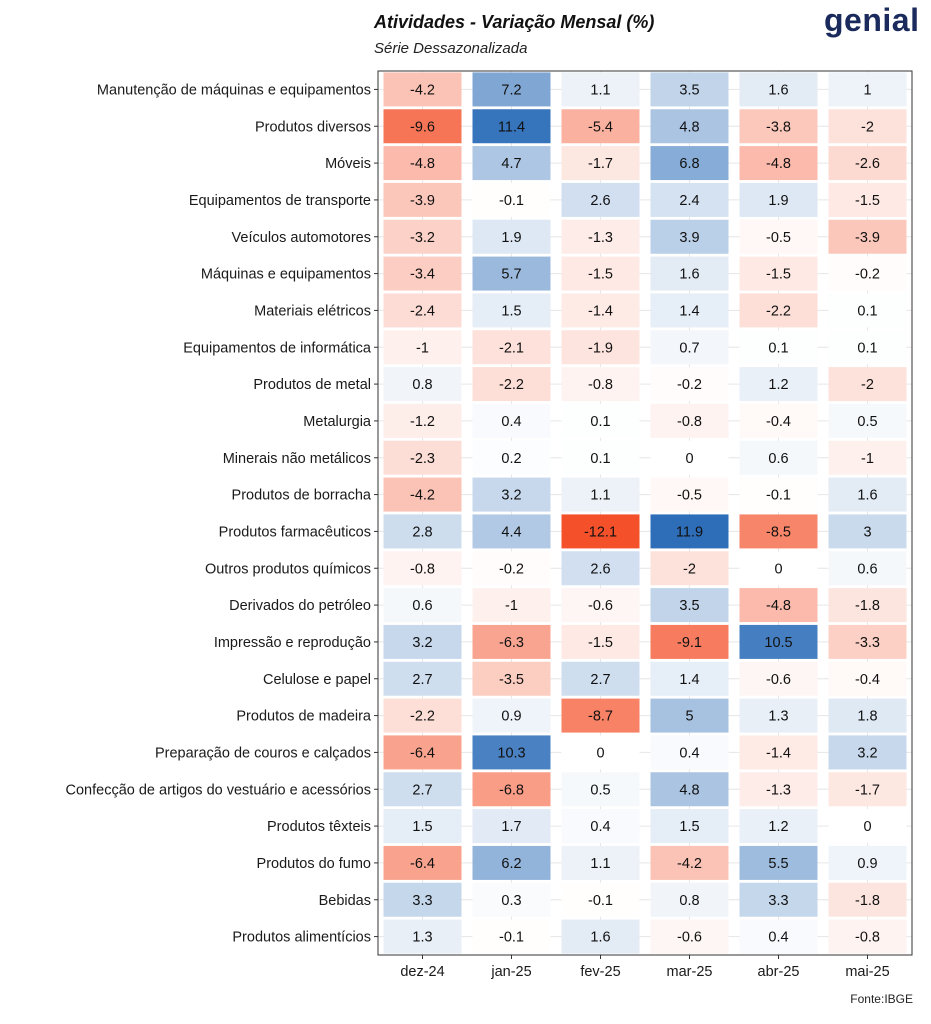  What do you see at coordinates (689, 717) in the screenshot?
I see `cell-value-label: 5` at bounding box center [689, 717].